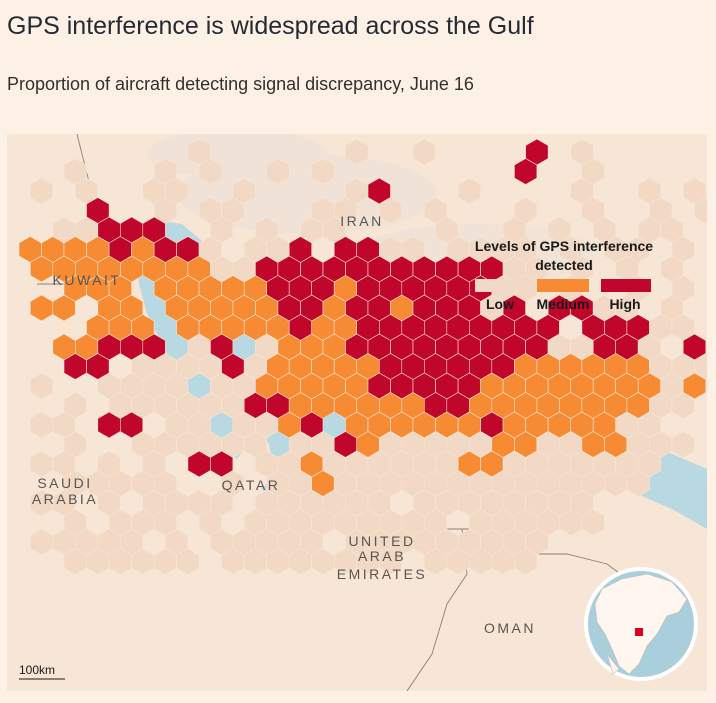  I want to click on label-uae-3: EMIRATES, so click(382, 574).